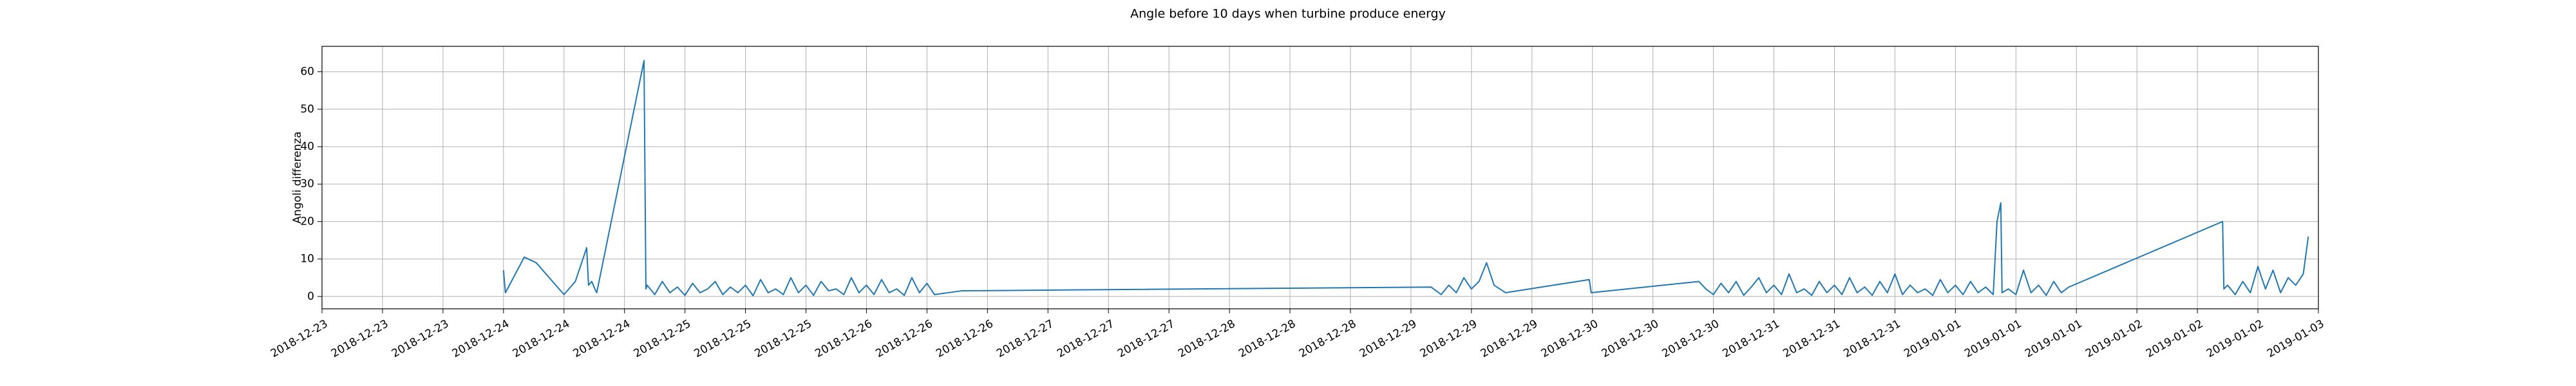  I want to click on y-tick-label: 0, so click(310, 296).